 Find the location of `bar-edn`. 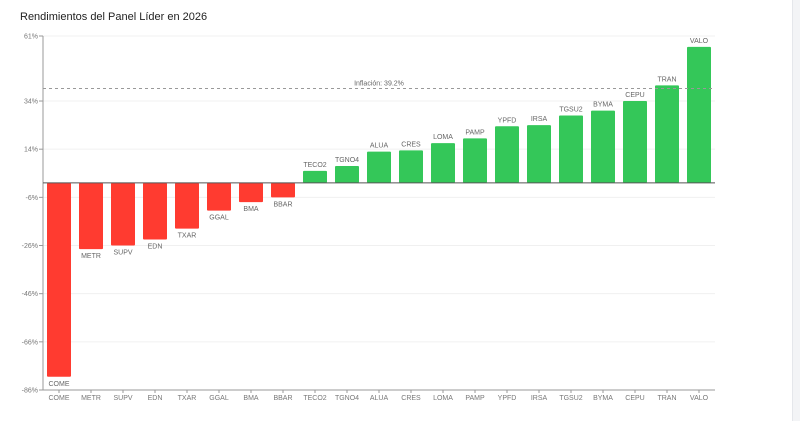

bar-edn is located at coordinates (155, 211).